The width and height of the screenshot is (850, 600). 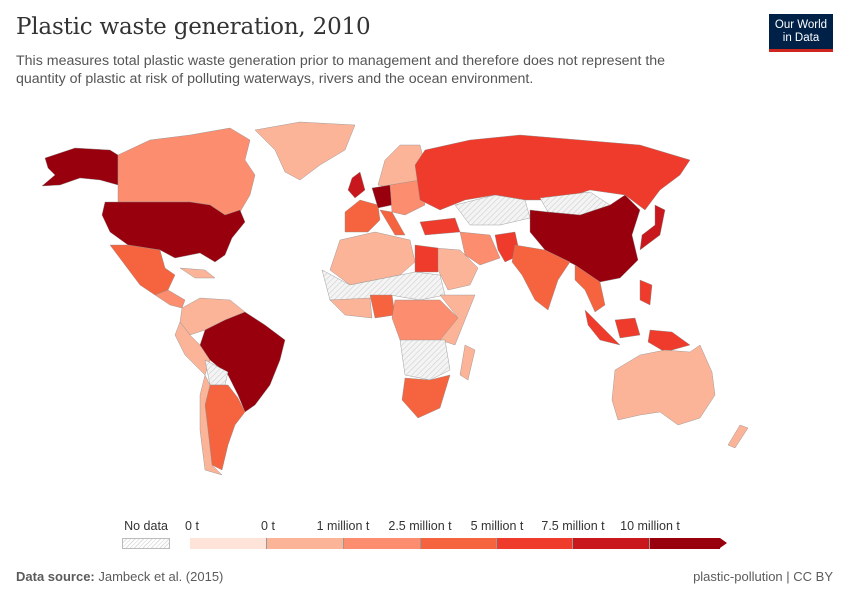 What do you see at coordinates (420, 526) in the screenshot?
I see `legend-label-3: 2.5 million t` at bounding box center [420, 526].